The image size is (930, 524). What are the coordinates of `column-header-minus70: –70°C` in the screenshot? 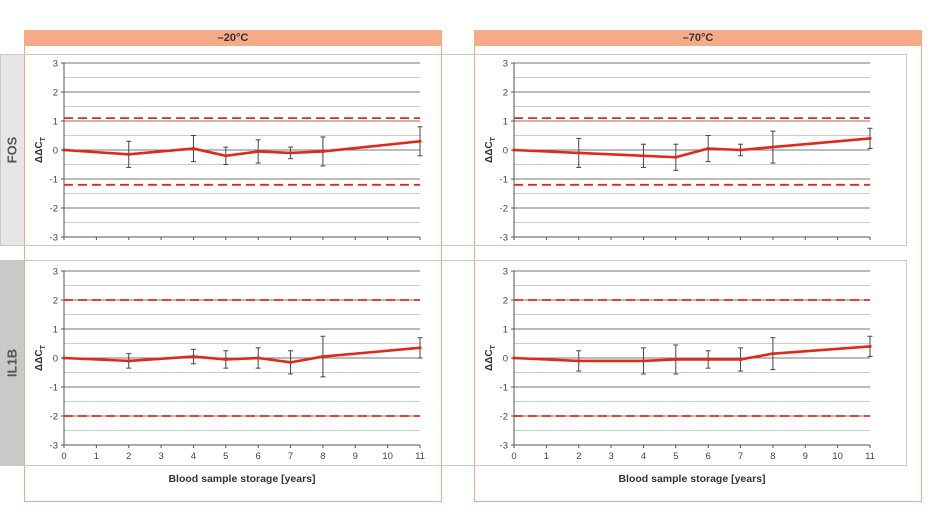 It's located at (698, 38).